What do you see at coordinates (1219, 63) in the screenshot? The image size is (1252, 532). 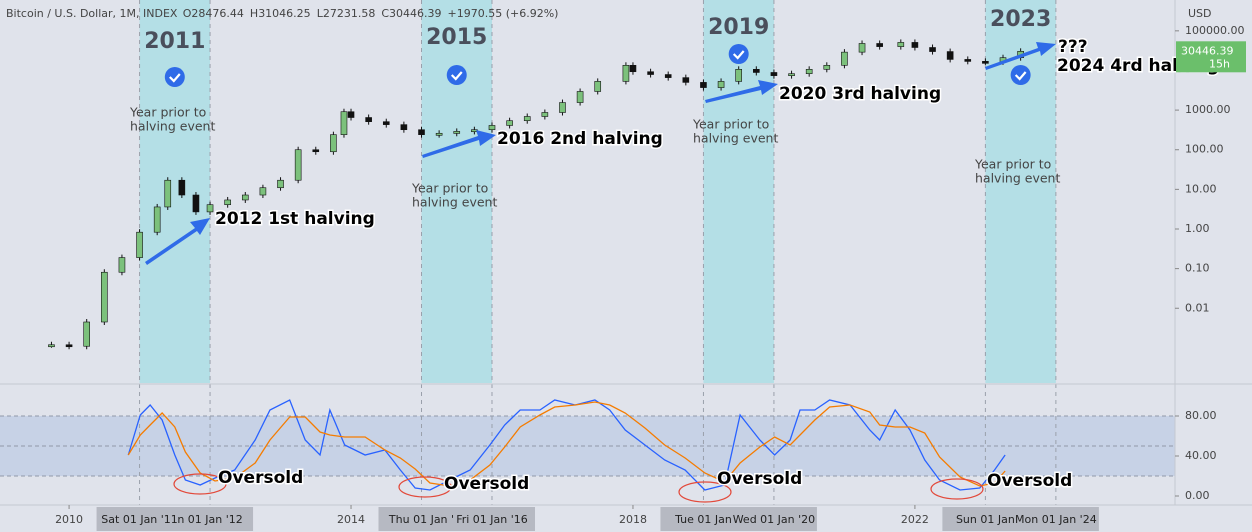 I see `countdown: 15h` at bounding box center [1219, 63].